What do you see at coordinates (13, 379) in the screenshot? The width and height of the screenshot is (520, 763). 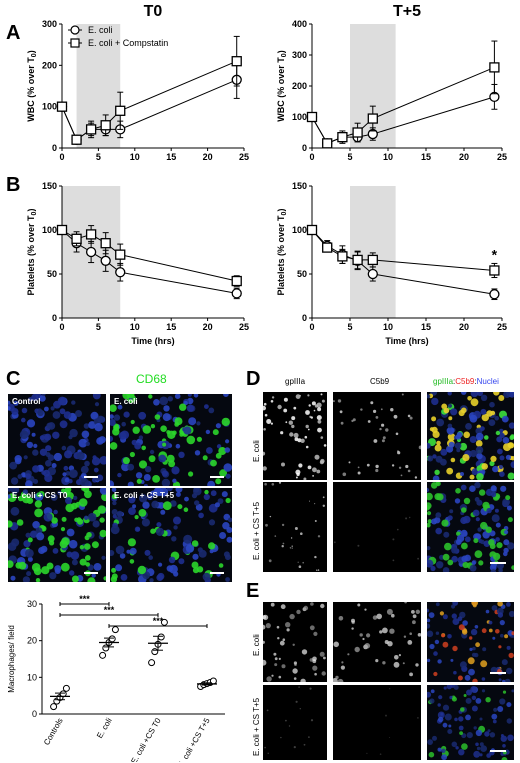 I see `panel-label-c: C` at bounding box center [13, 379].